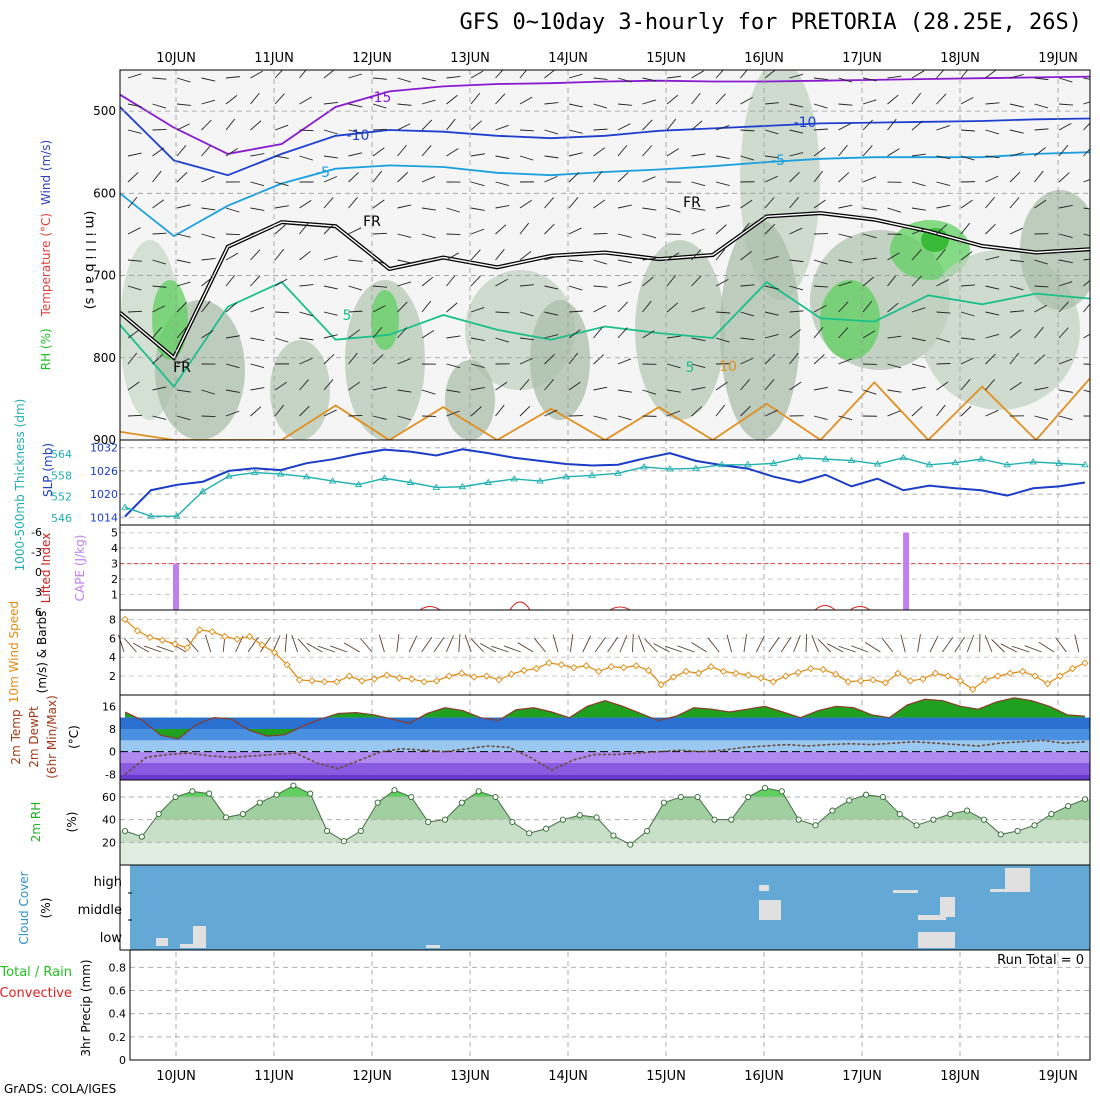  What do you see at coordinates (605, 815) in the screenshot?
I see `rh-line` at bounding box center [605, 815].